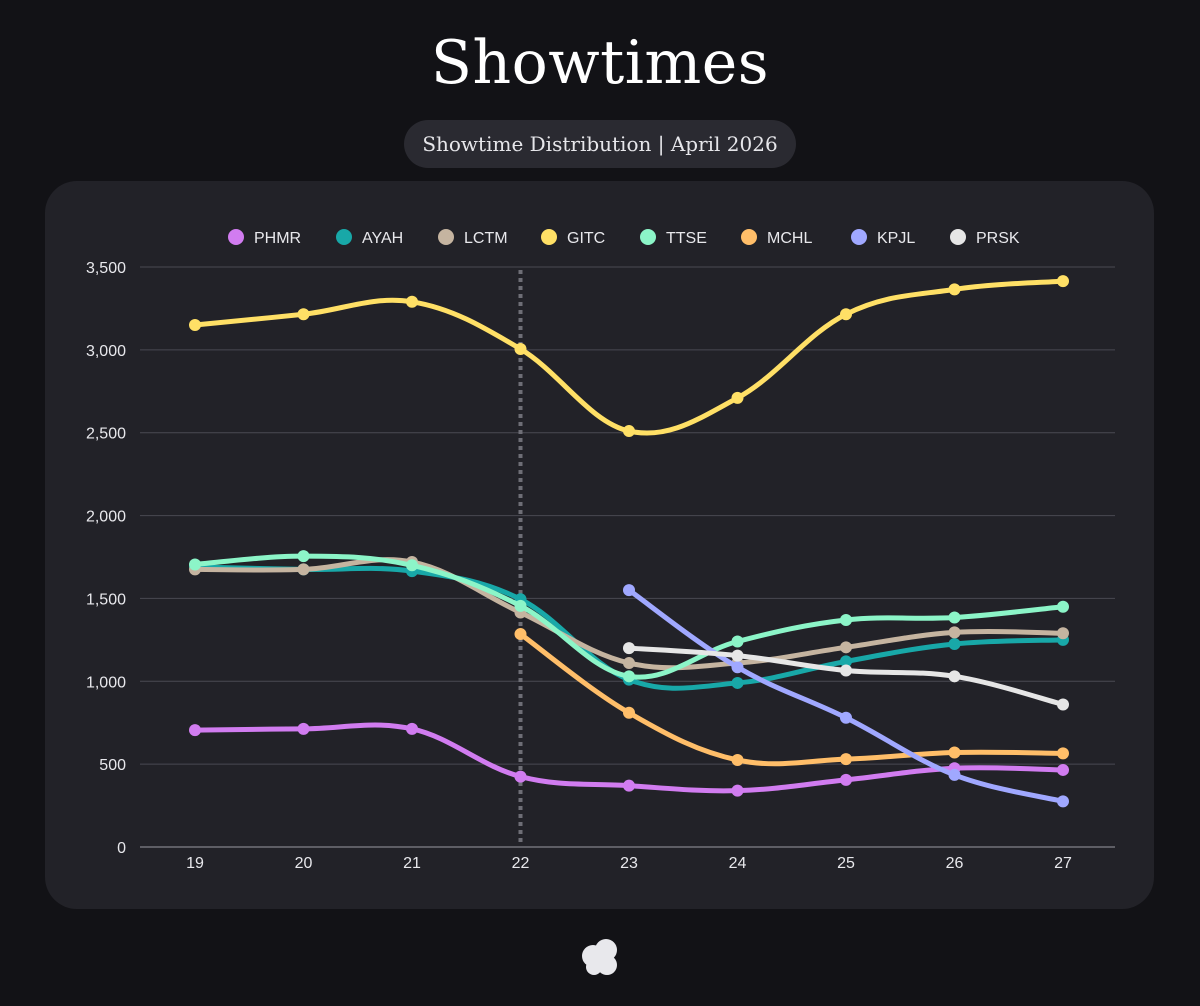  Describe the element at coordinates (686, 238) in the screenshot. I see `legend-label: TTSE` at that location.